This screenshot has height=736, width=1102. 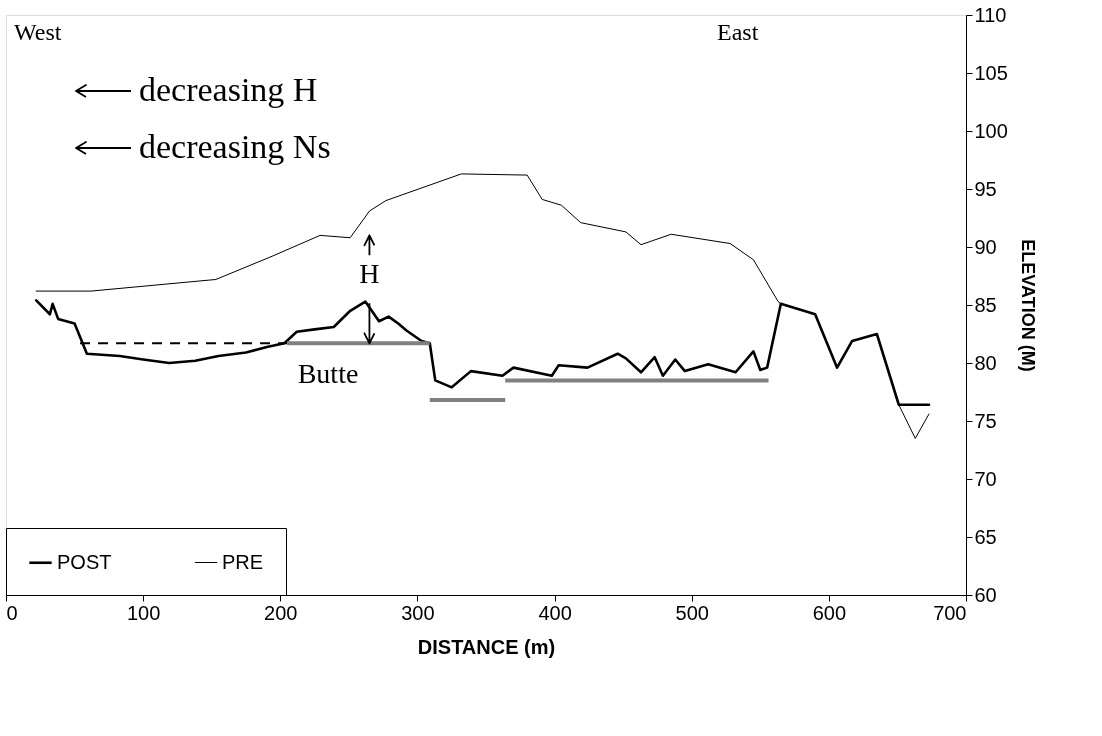 I want to click on y-tick-label: 110, so click(x=990, y=14).